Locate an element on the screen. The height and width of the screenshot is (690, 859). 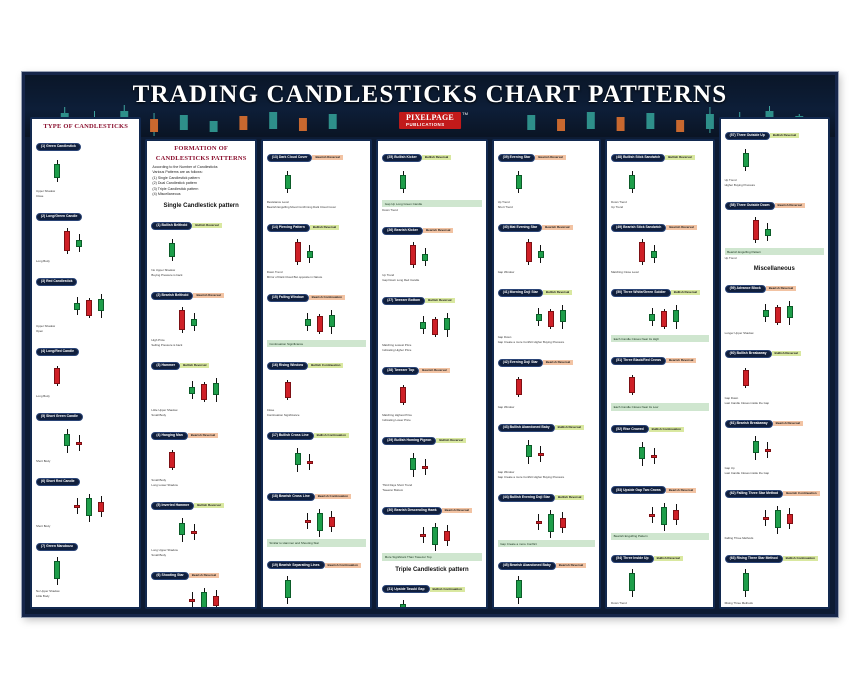
pattern-label: (52) Rise Crowed is located at coordinates (630, 429).